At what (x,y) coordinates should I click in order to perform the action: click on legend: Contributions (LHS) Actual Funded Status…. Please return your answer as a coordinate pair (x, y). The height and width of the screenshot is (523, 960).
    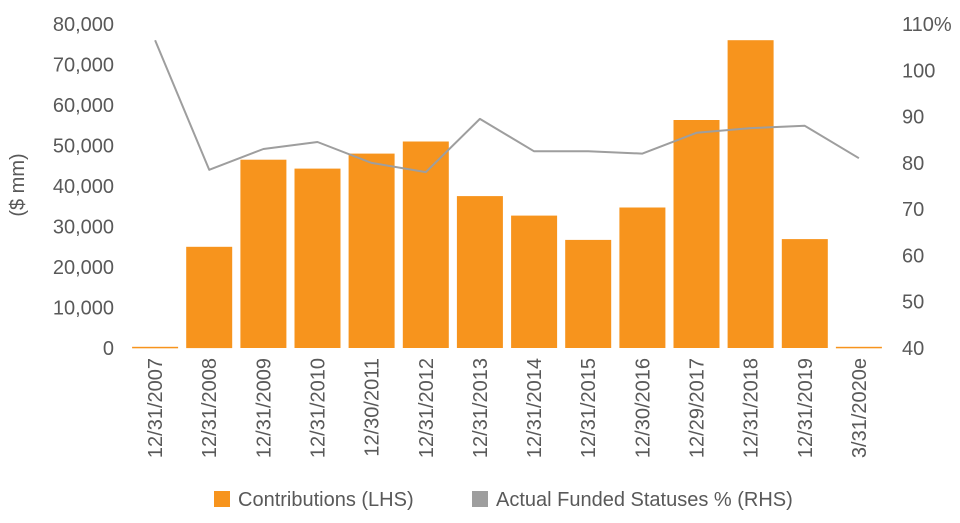
    Looking at the image, I should click on (503, 500).